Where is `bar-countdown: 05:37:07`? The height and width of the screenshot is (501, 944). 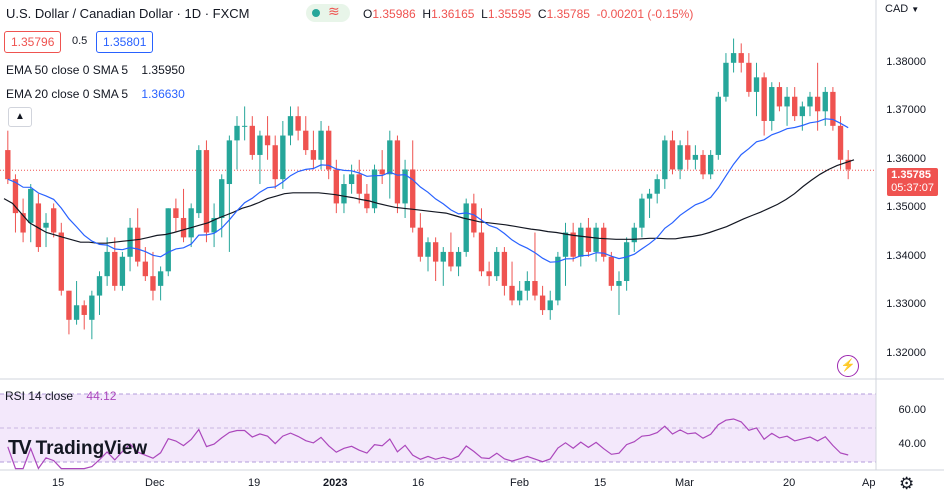 bar-countdown: 05:37:07 is located at coordinates (912, 188).